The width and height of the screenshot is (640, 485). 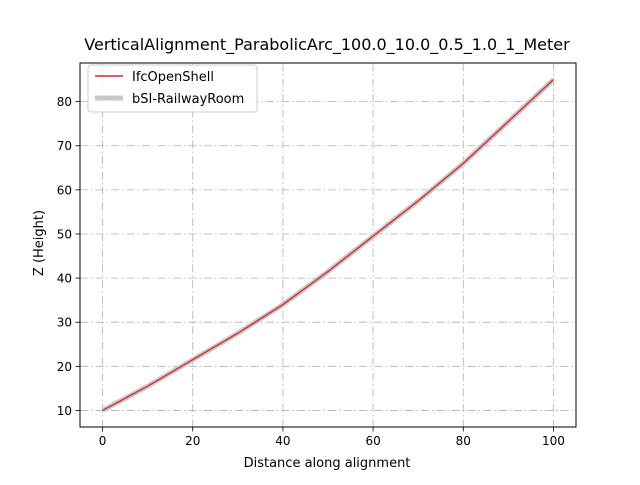 I want to click on y-tick-label: 60, so click(x=64, y=190).